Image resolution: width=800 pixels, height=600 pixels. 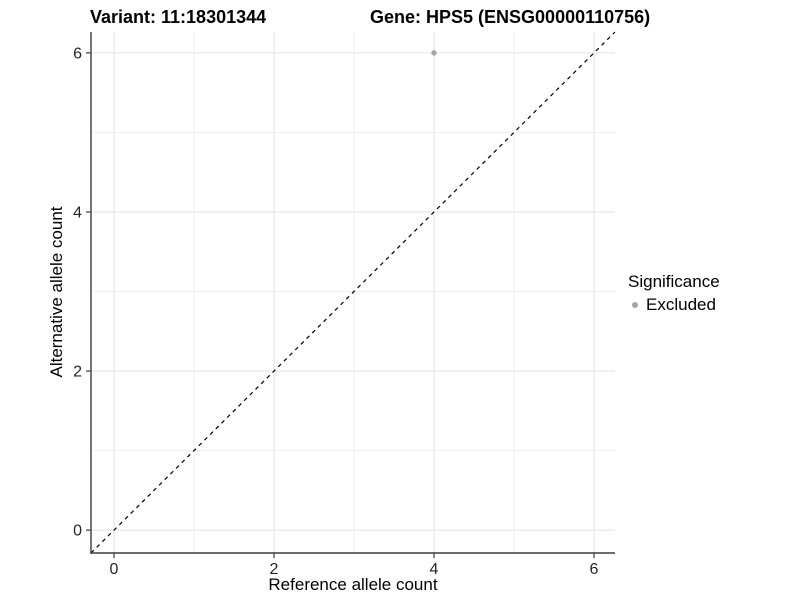 What do you see at coordinates (434, 569) in the screenshot?
I see `x-tick-label: 4` at bounding box center [434, 569].